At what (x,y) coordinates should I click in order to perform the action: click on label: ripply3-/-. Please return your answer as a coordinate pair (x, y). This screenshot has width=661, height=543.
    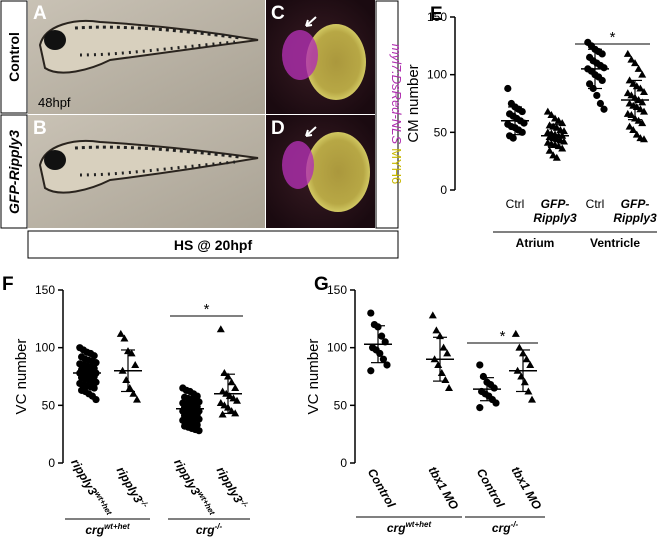
    Looking at the image, I should click on (232, 488).